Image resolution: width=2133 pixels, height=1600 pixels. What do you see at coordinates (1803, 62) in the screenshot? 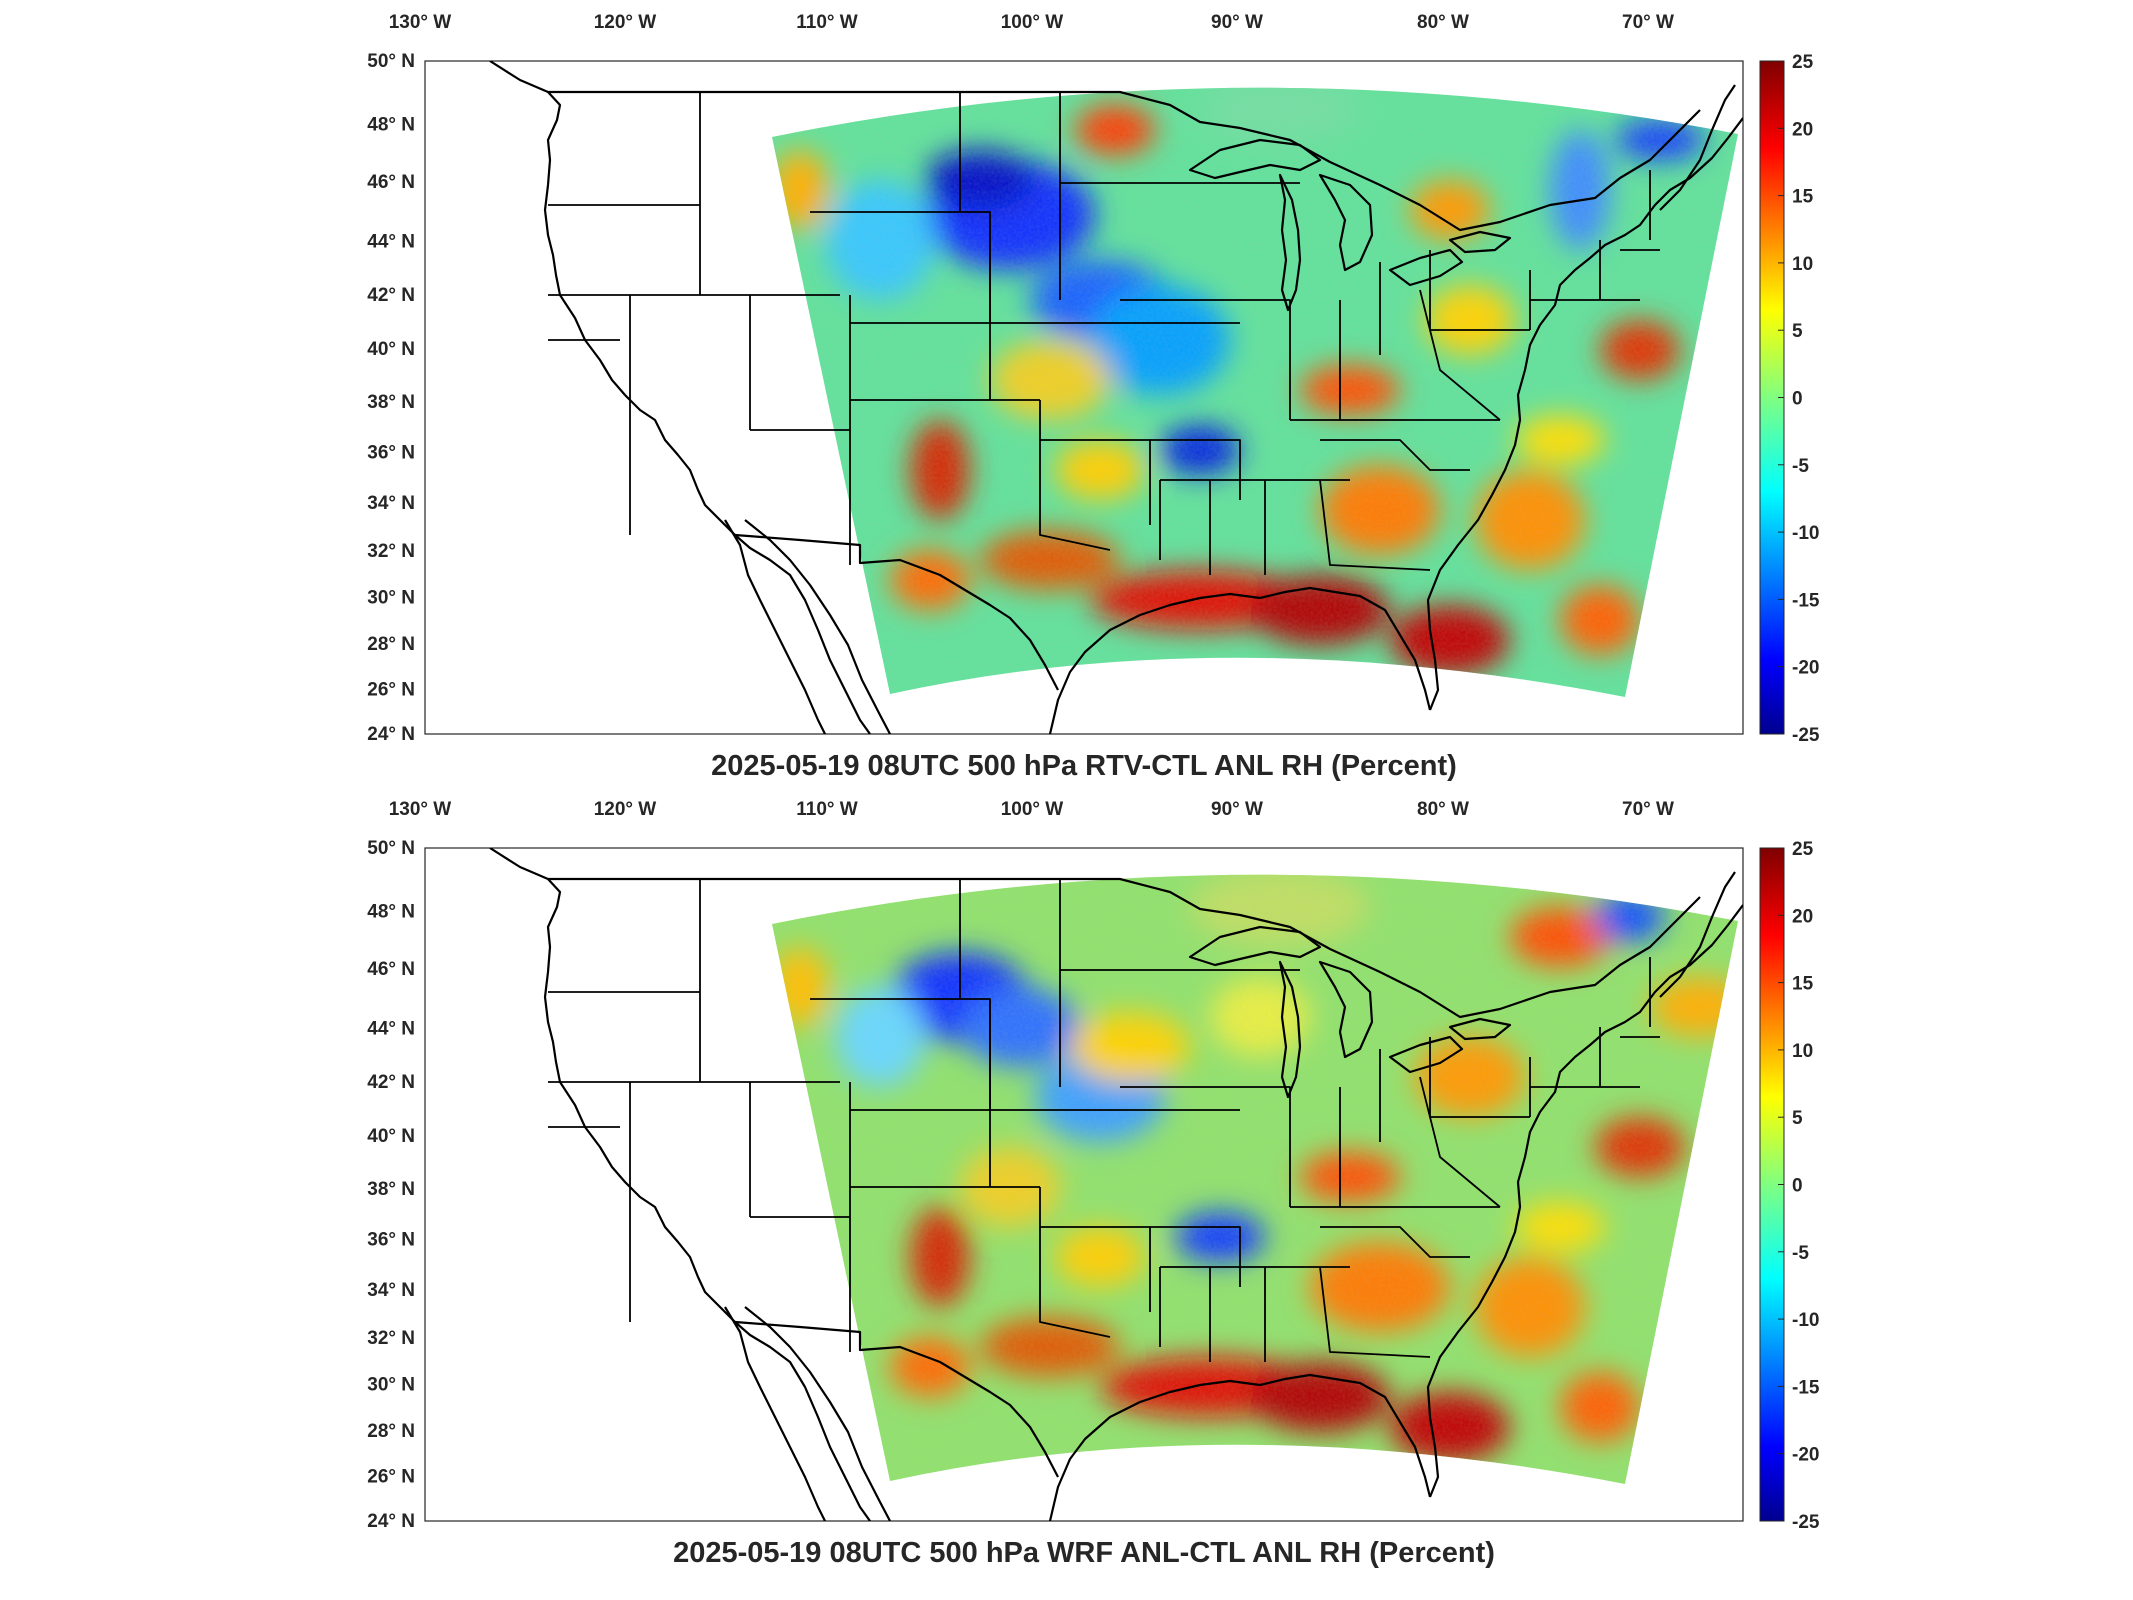
I see `colorbar-tick-label: 25` at bounding box center [1803, 62].